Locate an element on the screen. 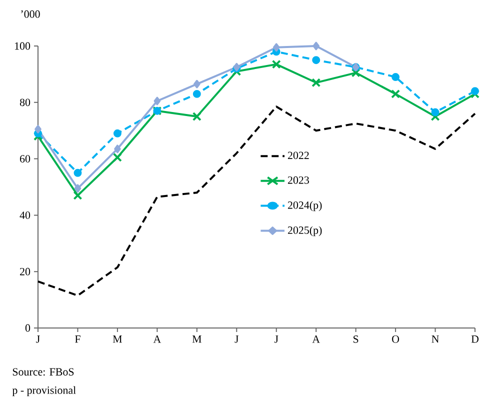  legend-label: 2022 is located at coordinates (298, 156).